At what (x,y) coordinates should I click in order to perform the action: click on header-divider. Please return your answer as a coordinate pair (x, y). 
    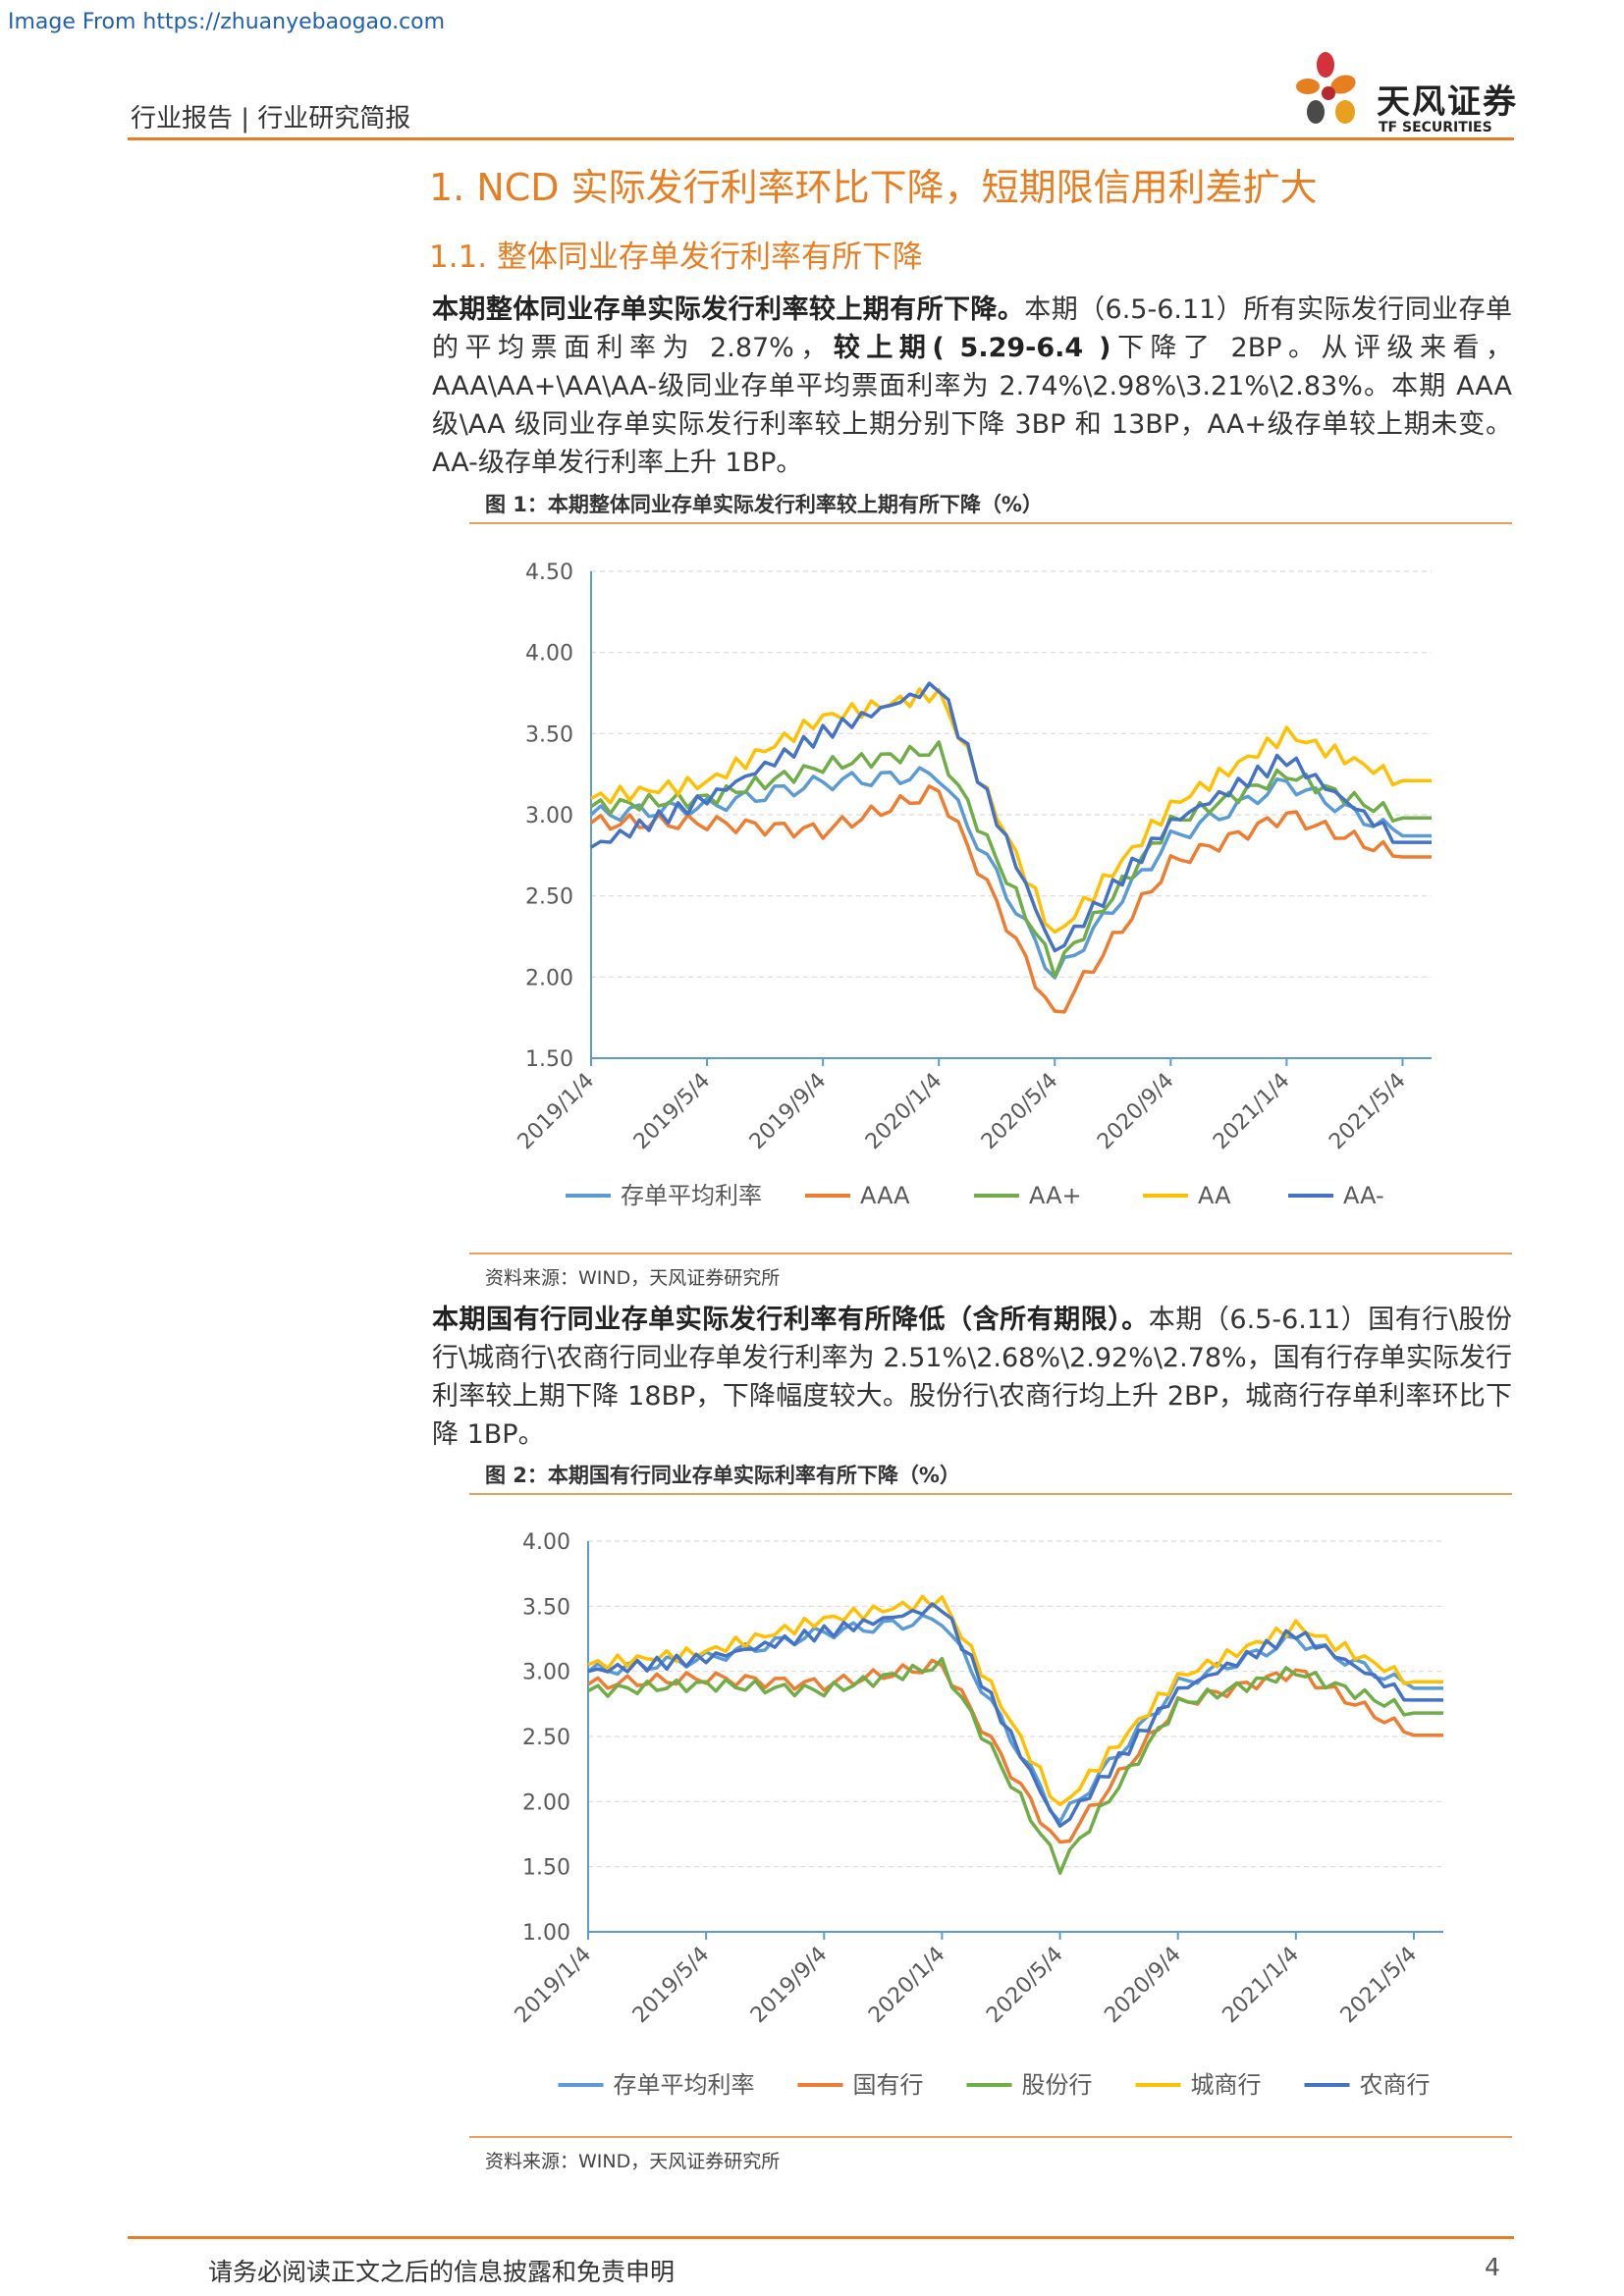
    Looking at the image, I should click on (821, 138).